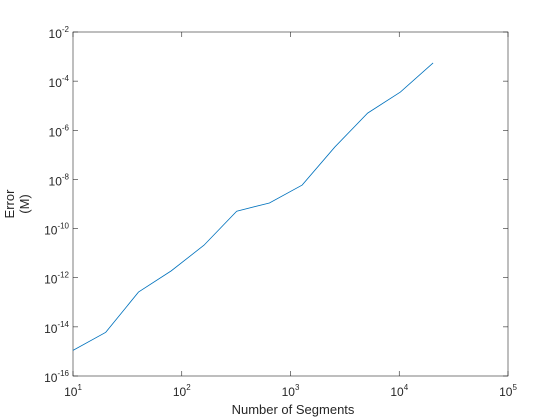  What do you see at coordinates (24, 204) in the screenshot?
I see `y-axis-label: (M)` at bounding box center [24, 204].